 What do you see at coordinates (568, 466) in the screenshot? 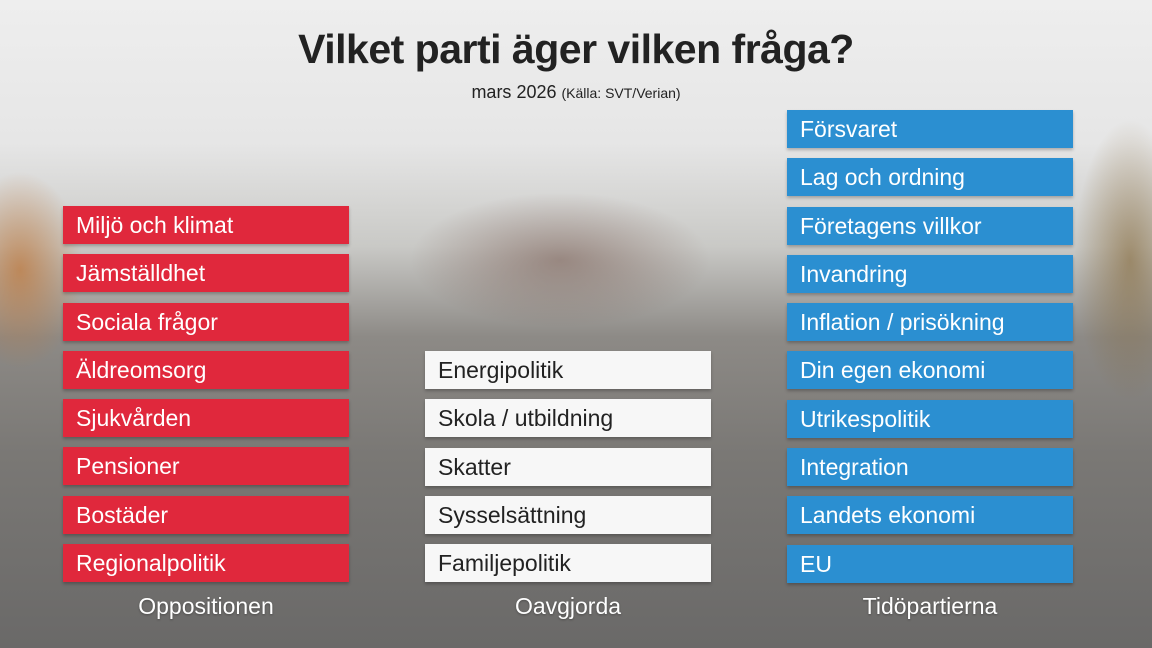
I see `issue-box: Skatter` at bounding box center [568, 466].